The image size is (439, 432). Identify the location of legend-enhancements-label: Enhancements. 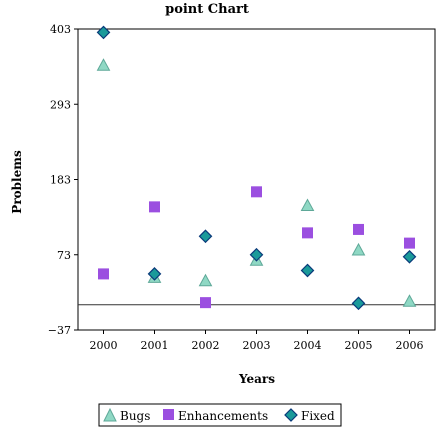
(223, 416).